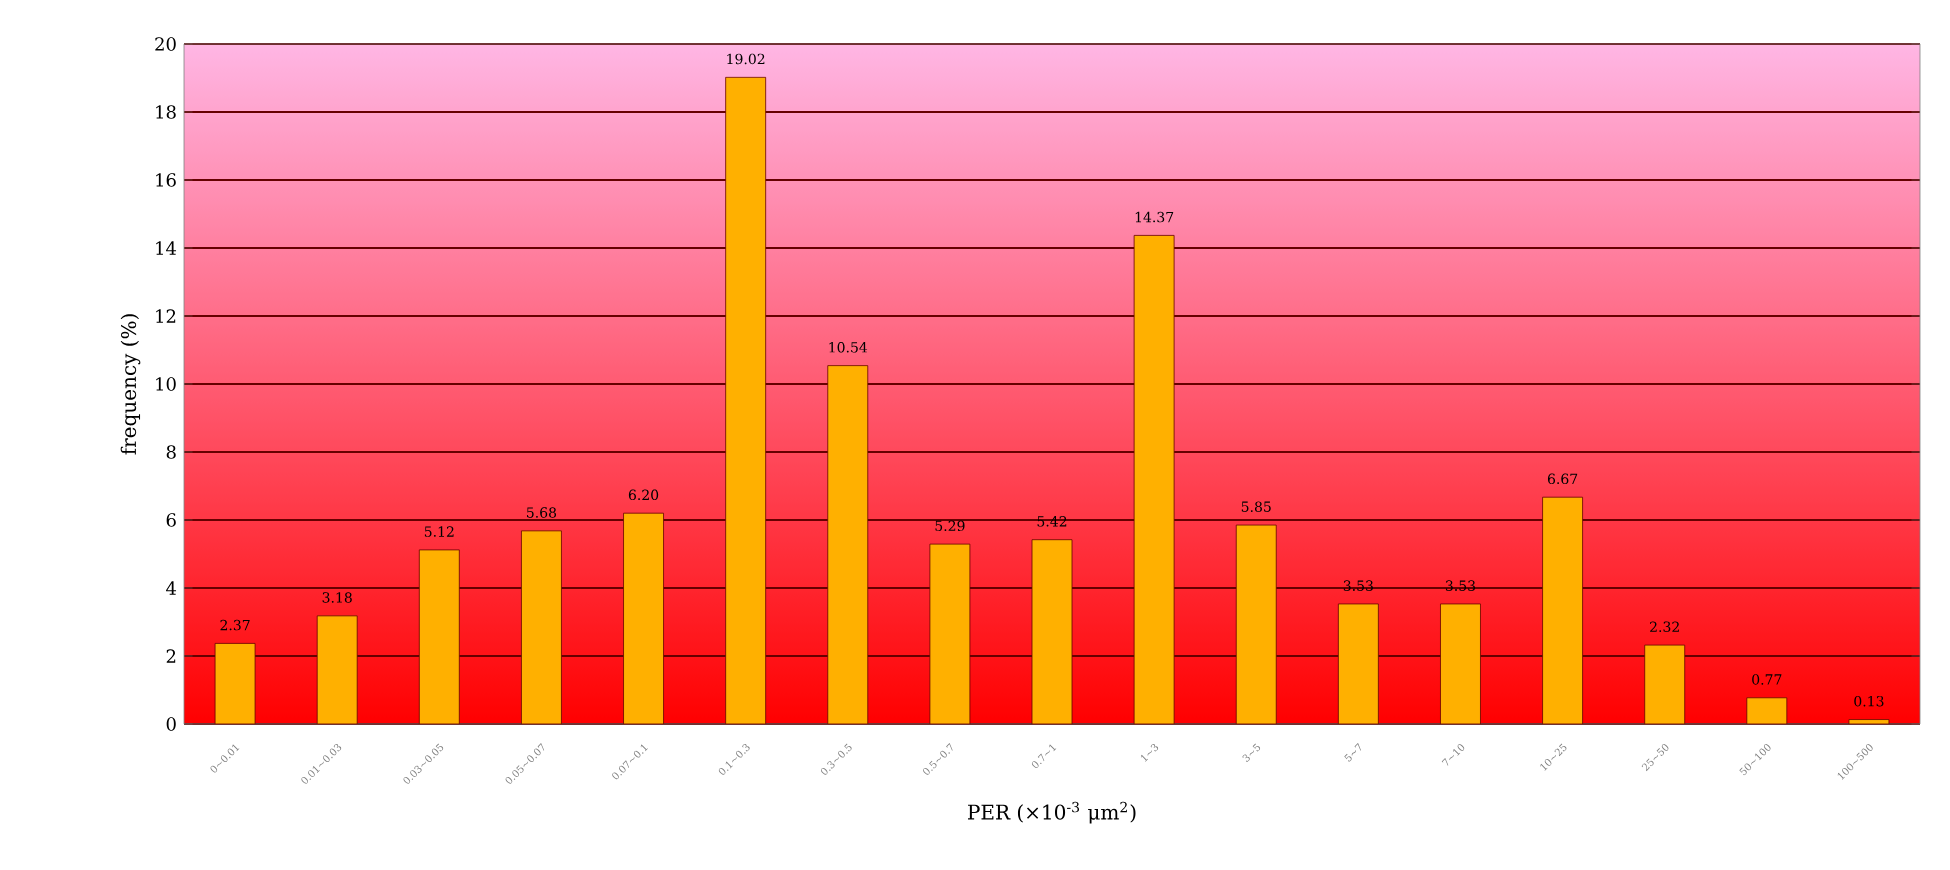  What do you see at coordinates (1052, 812) in the screenshot?
I see `x-axis-title: PER (×10$^{-3}$ μm$^{2}$)` at bounding box center [1052, 812].